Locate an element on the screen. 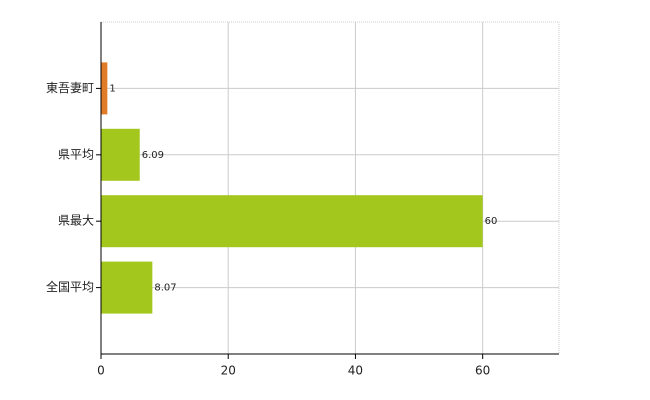 The height and width of the screenshot is (400, 650). x-tick-label: 60 is located at coordinates (482, 371).